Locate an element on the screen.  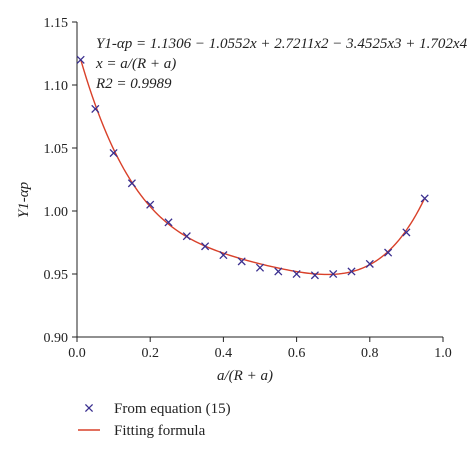
legend-marker-icon is located at coordinates (89, 408).